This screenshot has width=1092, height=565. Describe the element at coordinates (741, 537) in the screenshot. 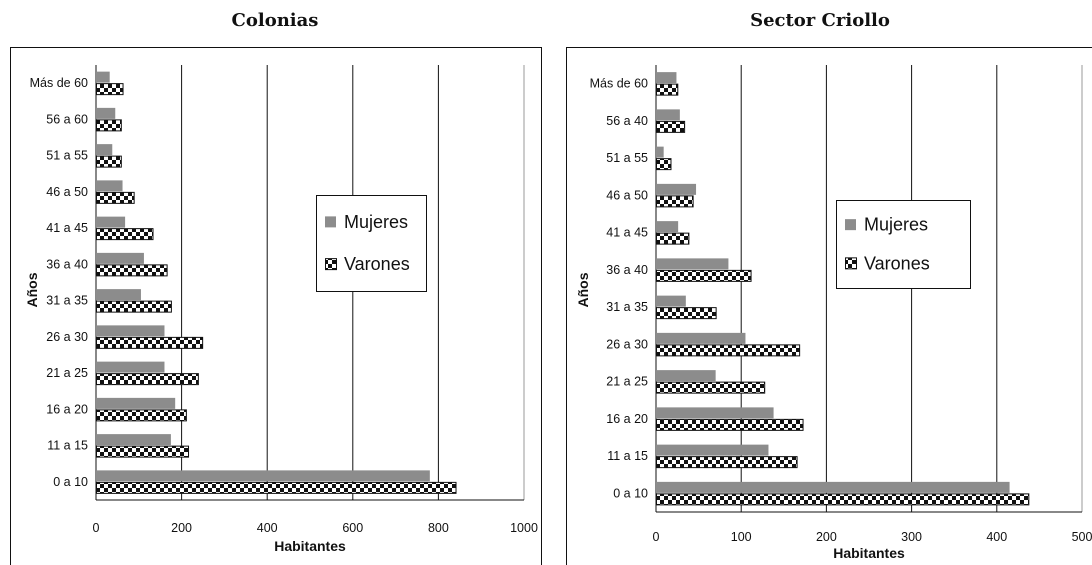

I see `x-tick-label: 100` at that location.